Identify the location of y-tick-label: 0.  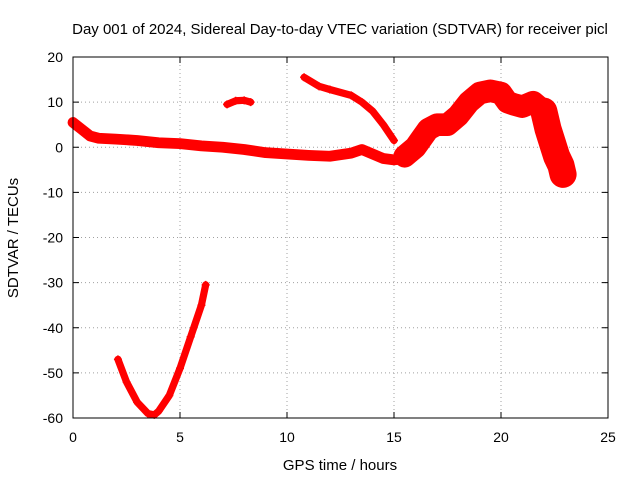
(59, 147).